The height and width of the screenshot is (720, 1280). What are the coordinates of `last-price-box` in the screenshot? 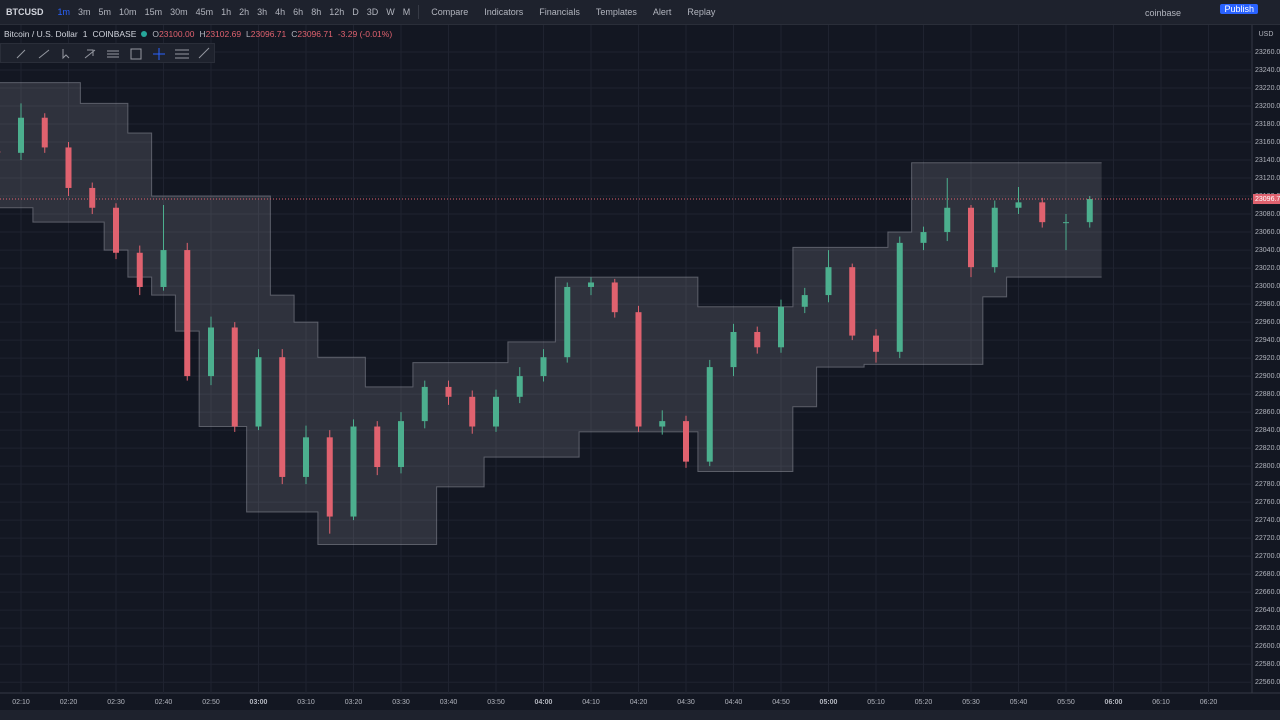 It's located at (1266, 199).